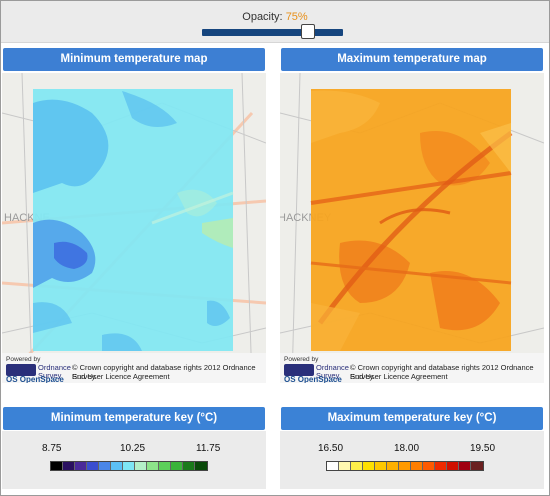 Image resolution: width=550 pixels, height=496 pixels. I want to click on ordnance-survey-logo-right, so click(299, 370).